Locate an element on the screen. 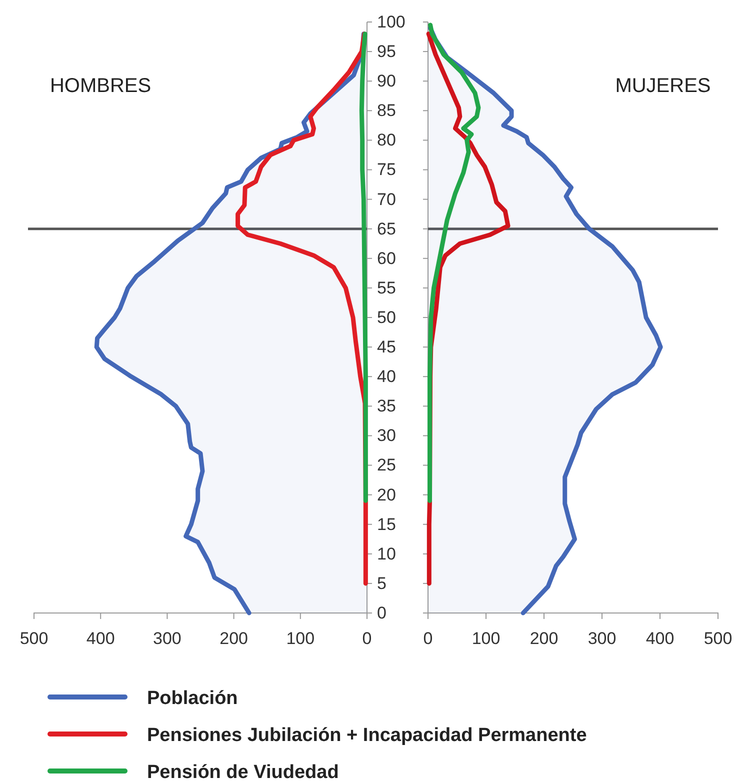 The image size is (739, 784). y-tick-label: 30 is located at coordinates (386, 436).